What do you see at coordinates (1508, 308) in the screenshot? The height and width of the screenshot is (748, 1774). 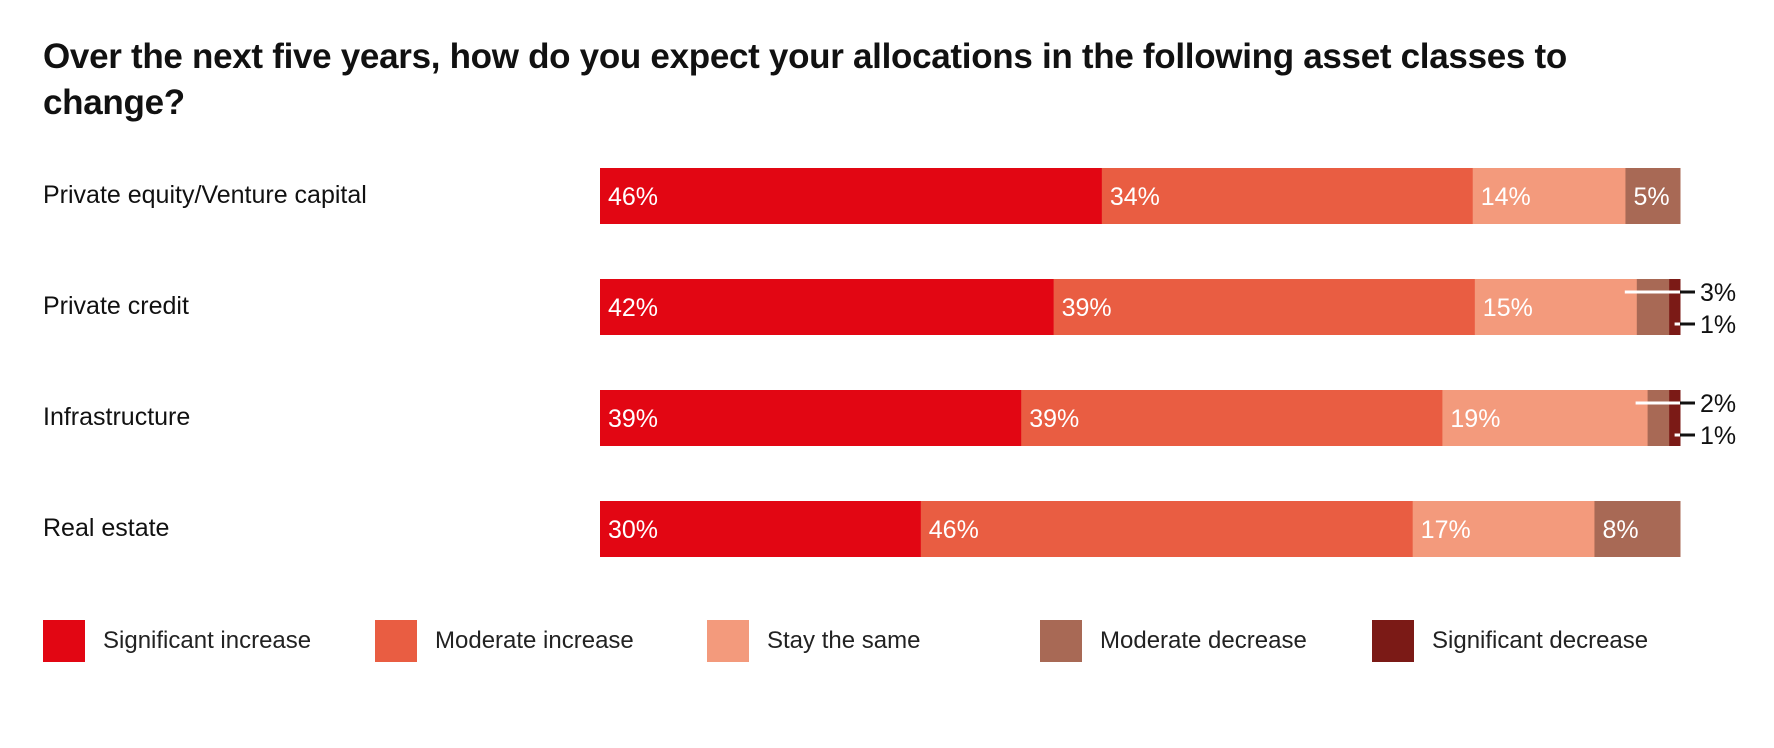 I see `data-label: 15%` at bounding box center [1508, 308].